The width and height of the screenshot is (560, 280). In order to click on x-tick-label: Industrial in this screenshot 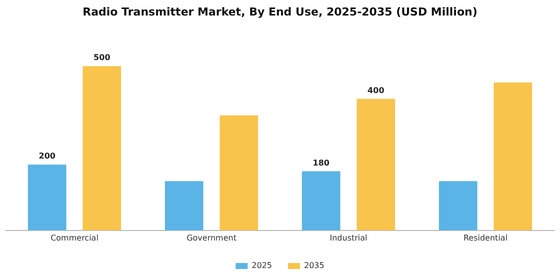, I will do `click(349, 237)`.